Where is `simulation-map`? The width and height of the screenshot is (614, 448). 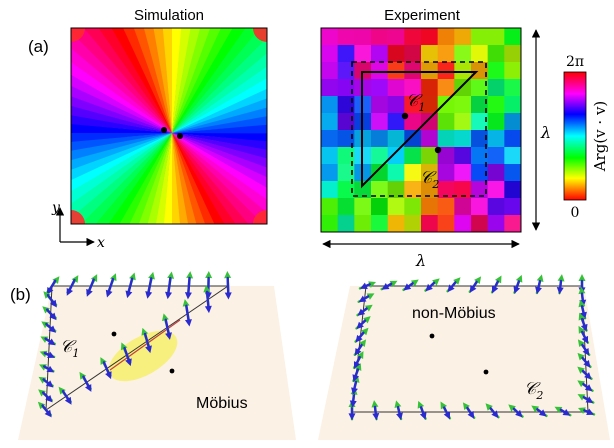 simulation-map is located at coordinates (169, 126).